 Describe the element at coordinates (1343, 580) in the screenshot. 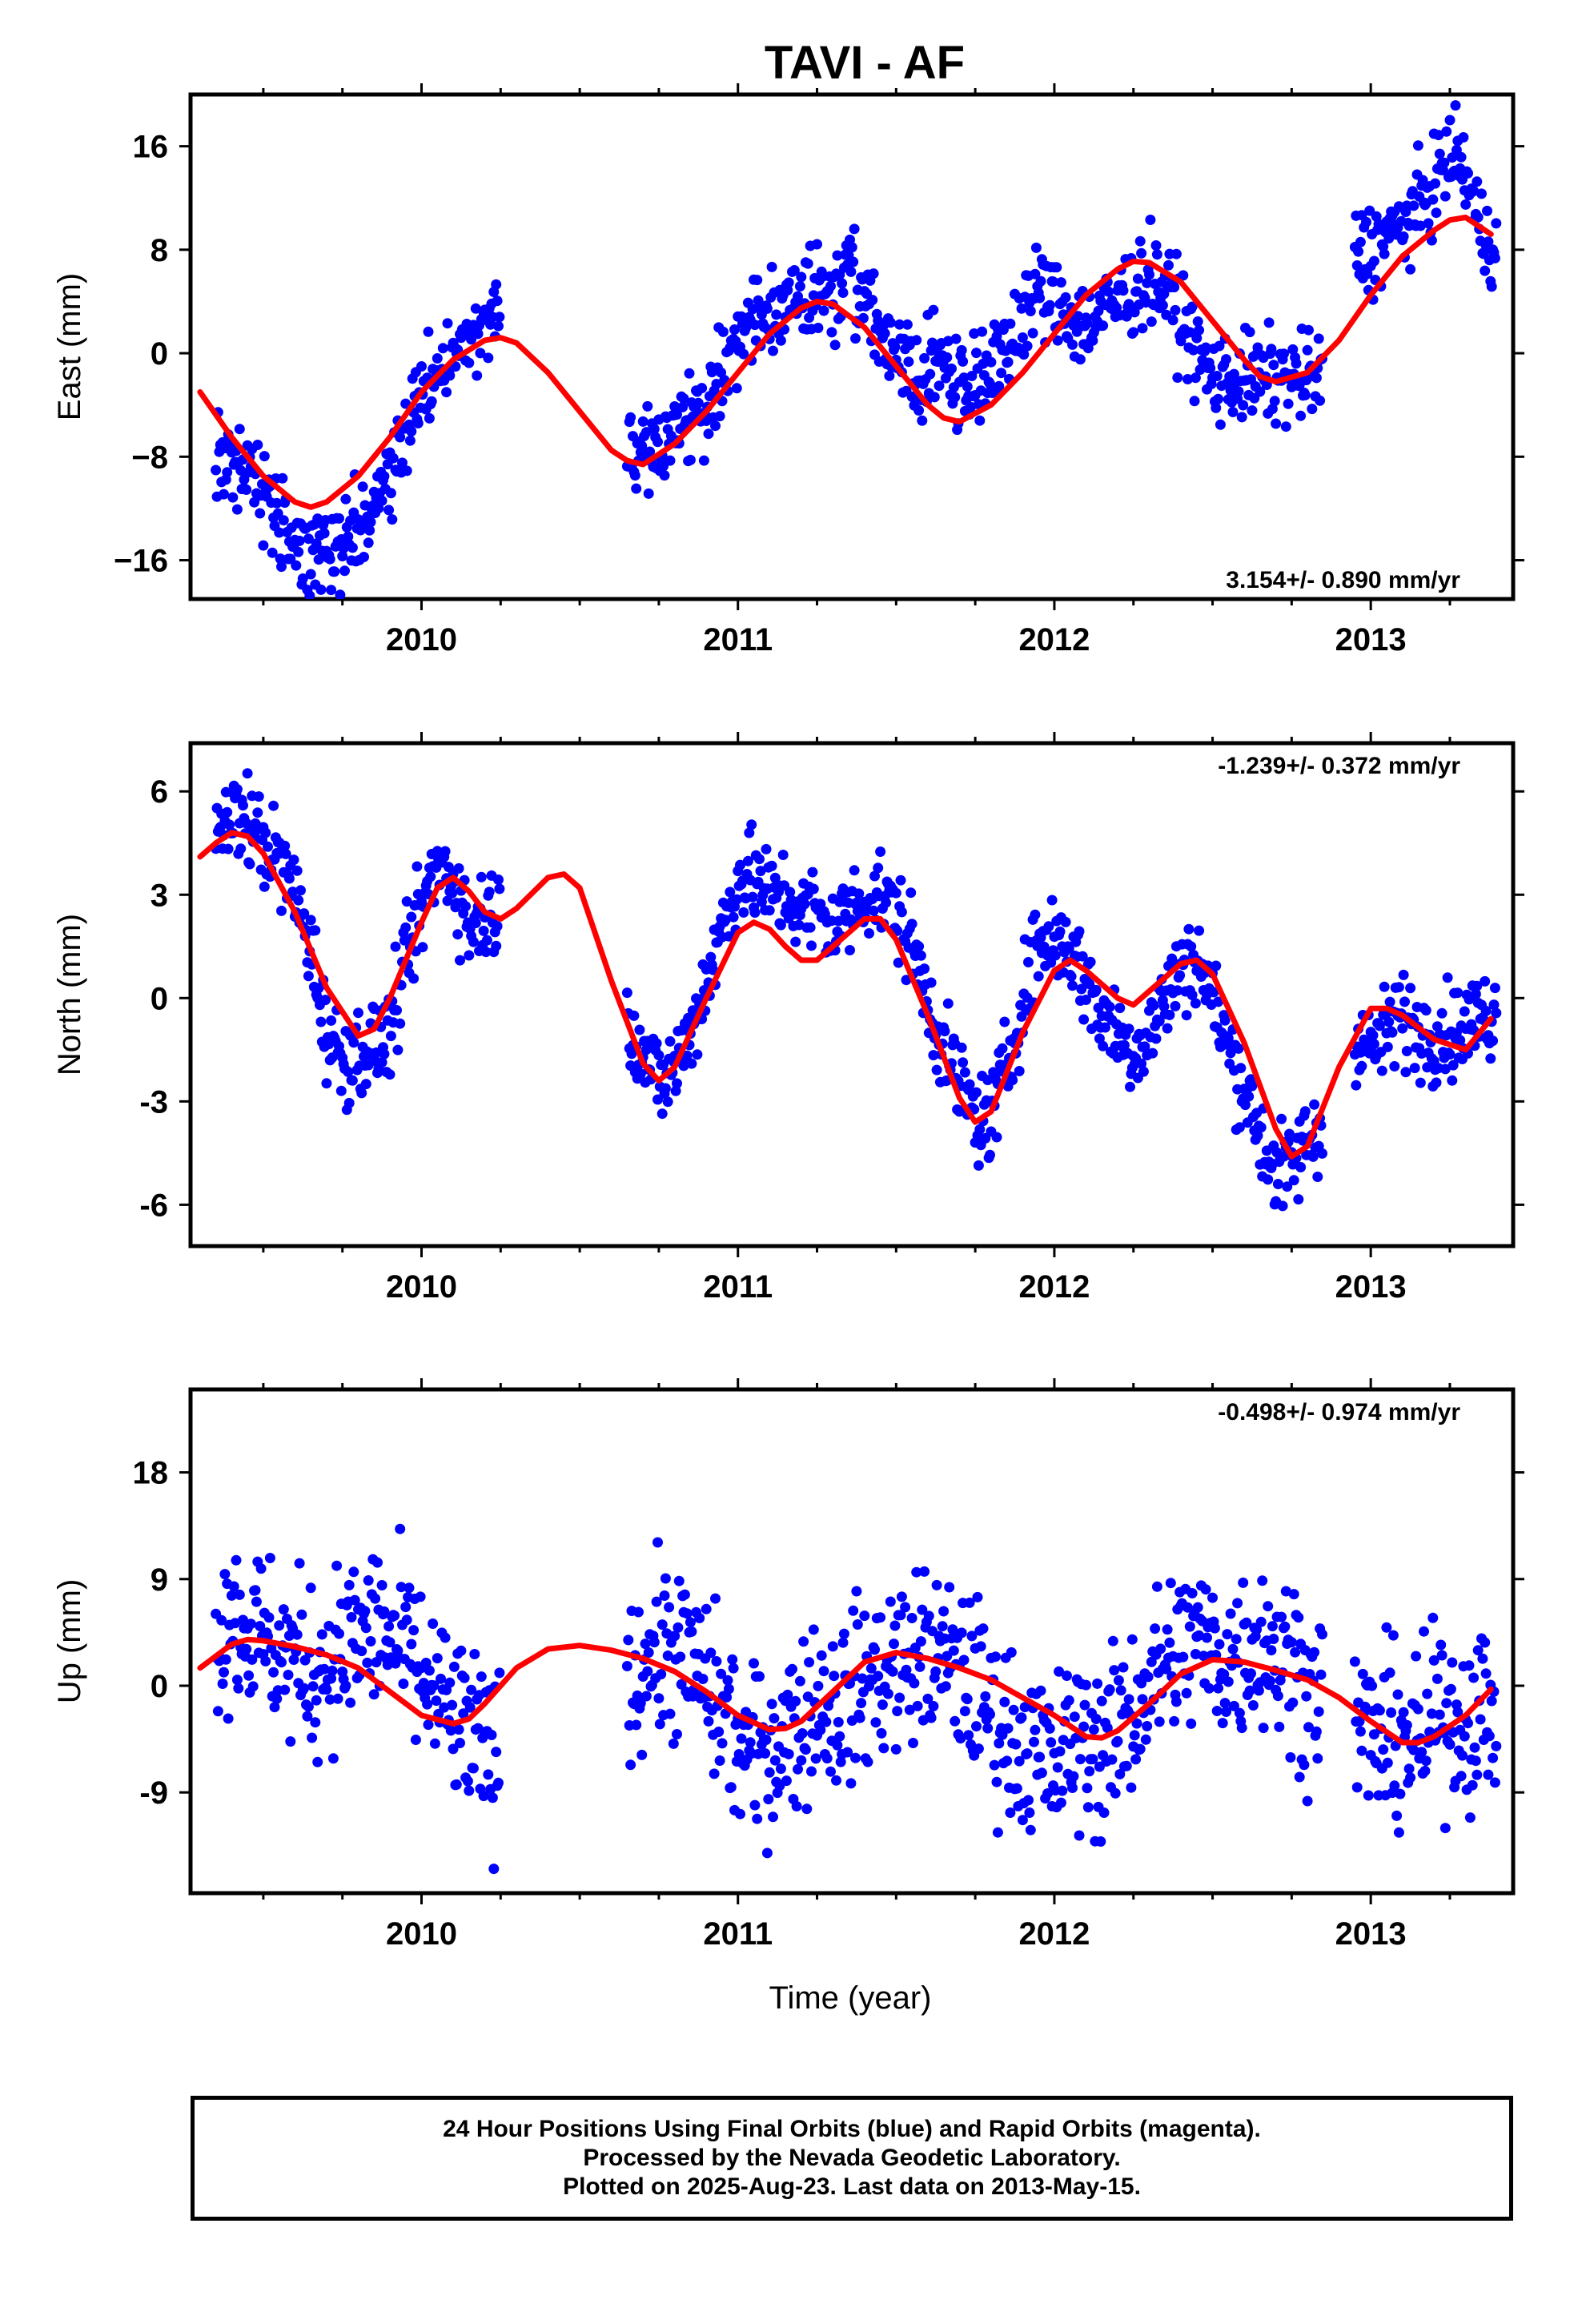

I see `rate-label-east: 3.154+/- 0.890 mm/yr` at that location.